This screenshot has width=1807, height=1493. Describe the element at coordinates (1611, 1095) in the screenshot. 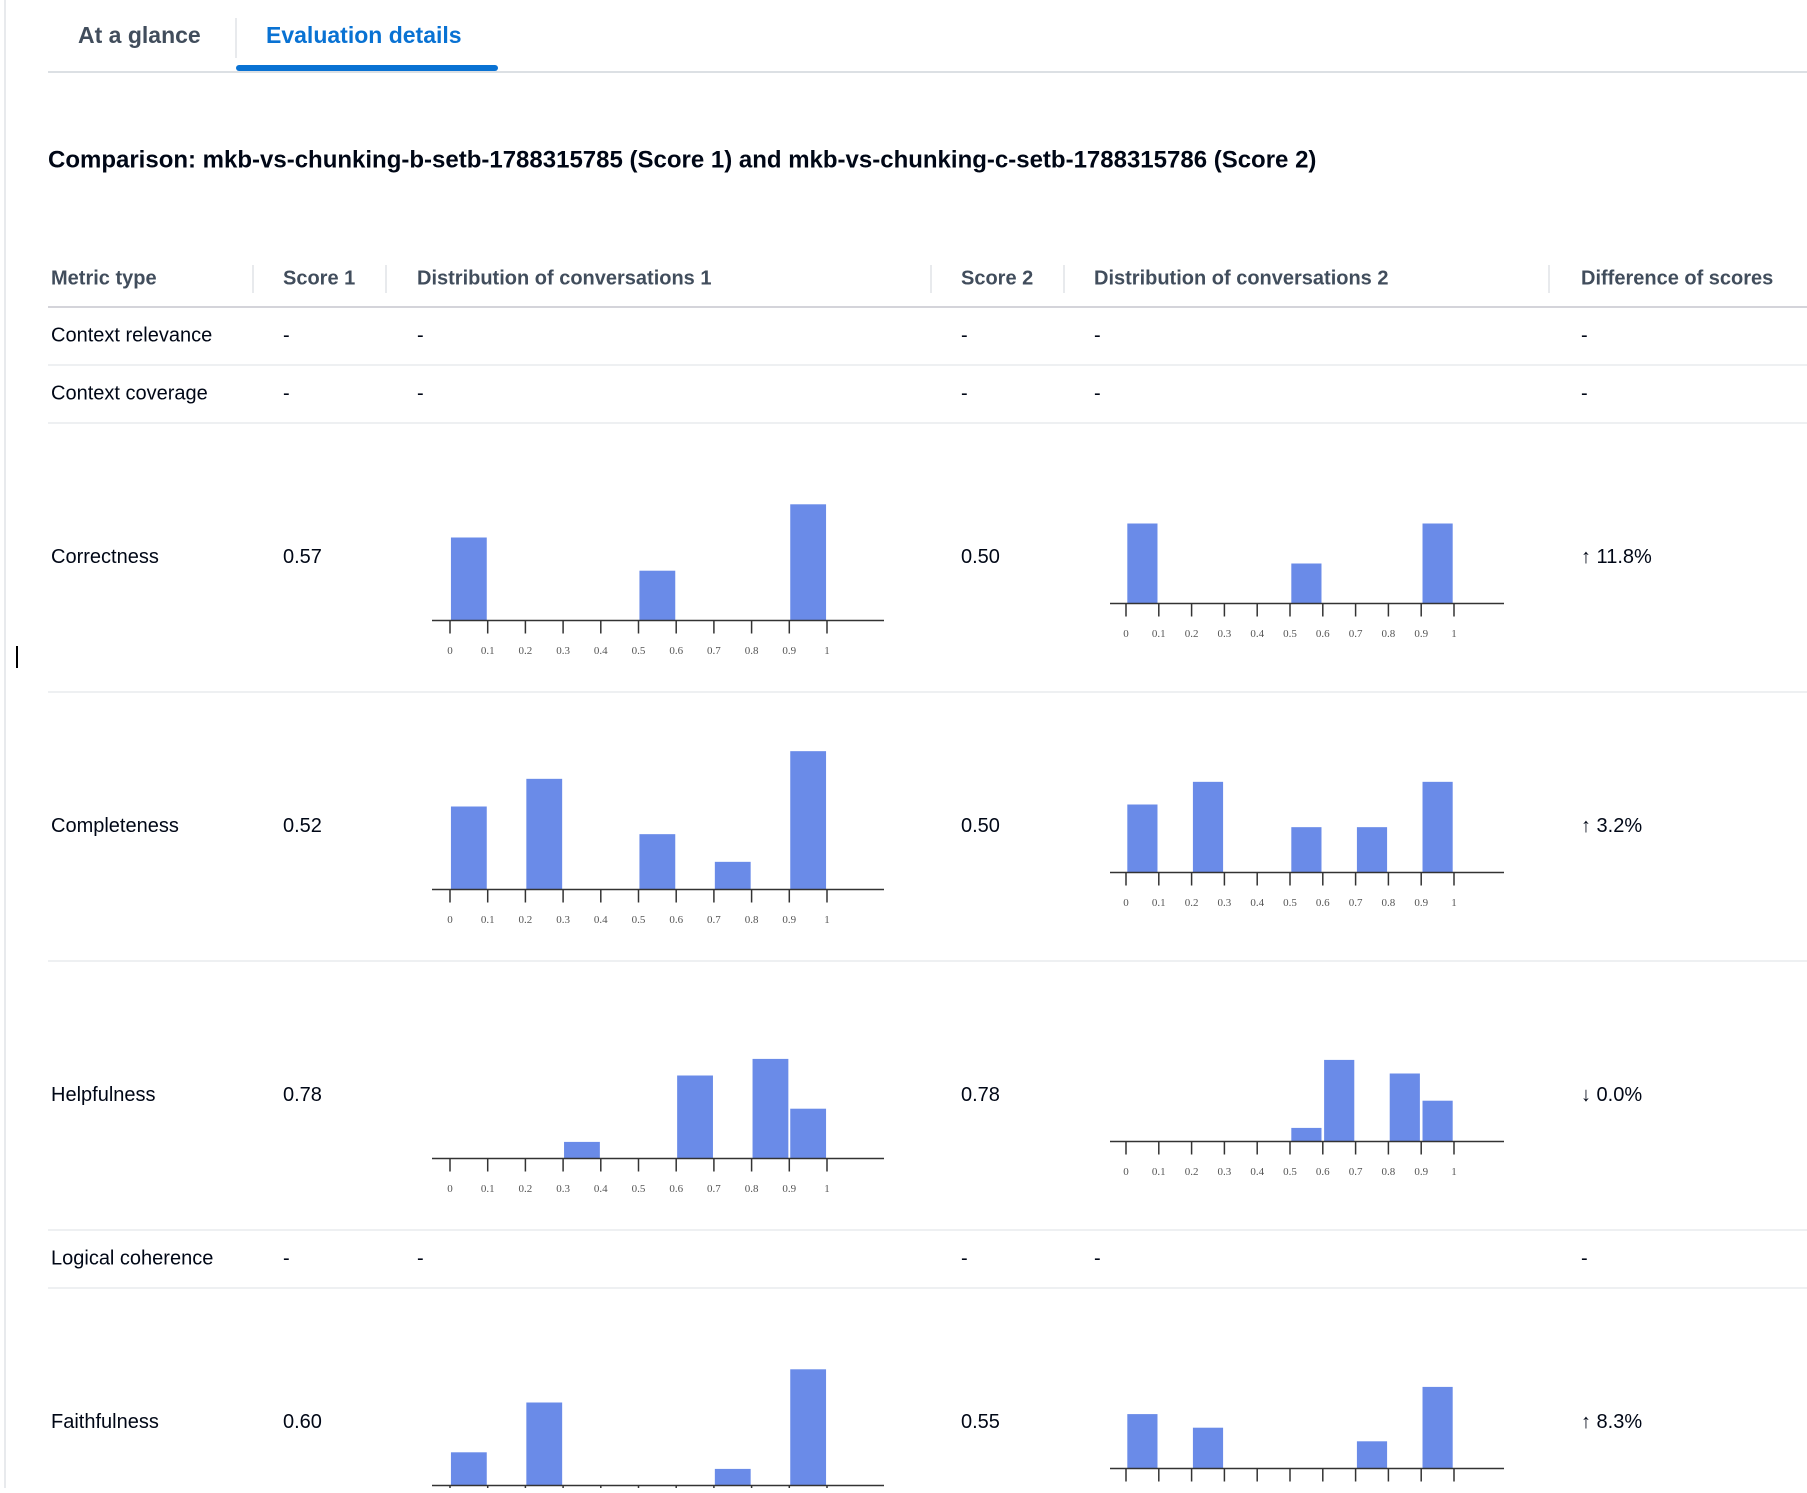

I see `difference: ↓ 0.0%` at that location.